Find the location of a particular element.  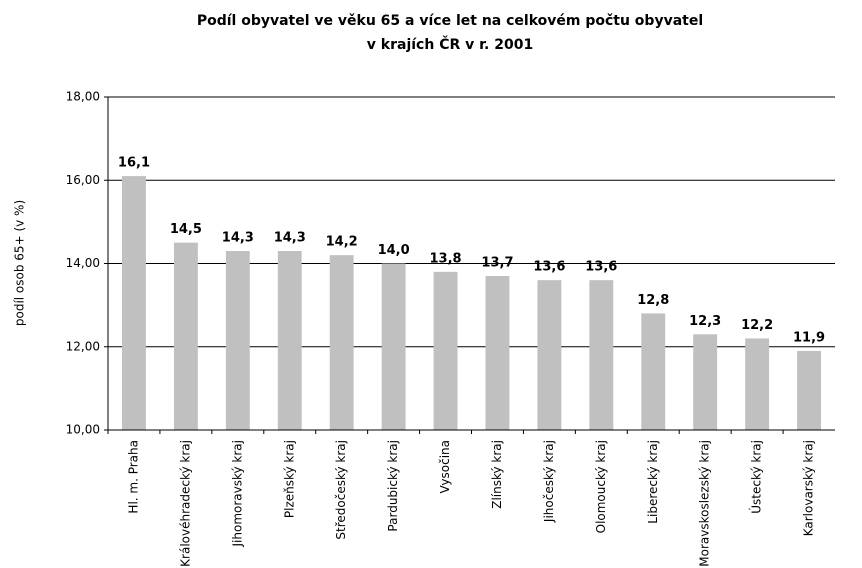

x-tick-label: Pardubický kraj is located at coordinates (393, 486).